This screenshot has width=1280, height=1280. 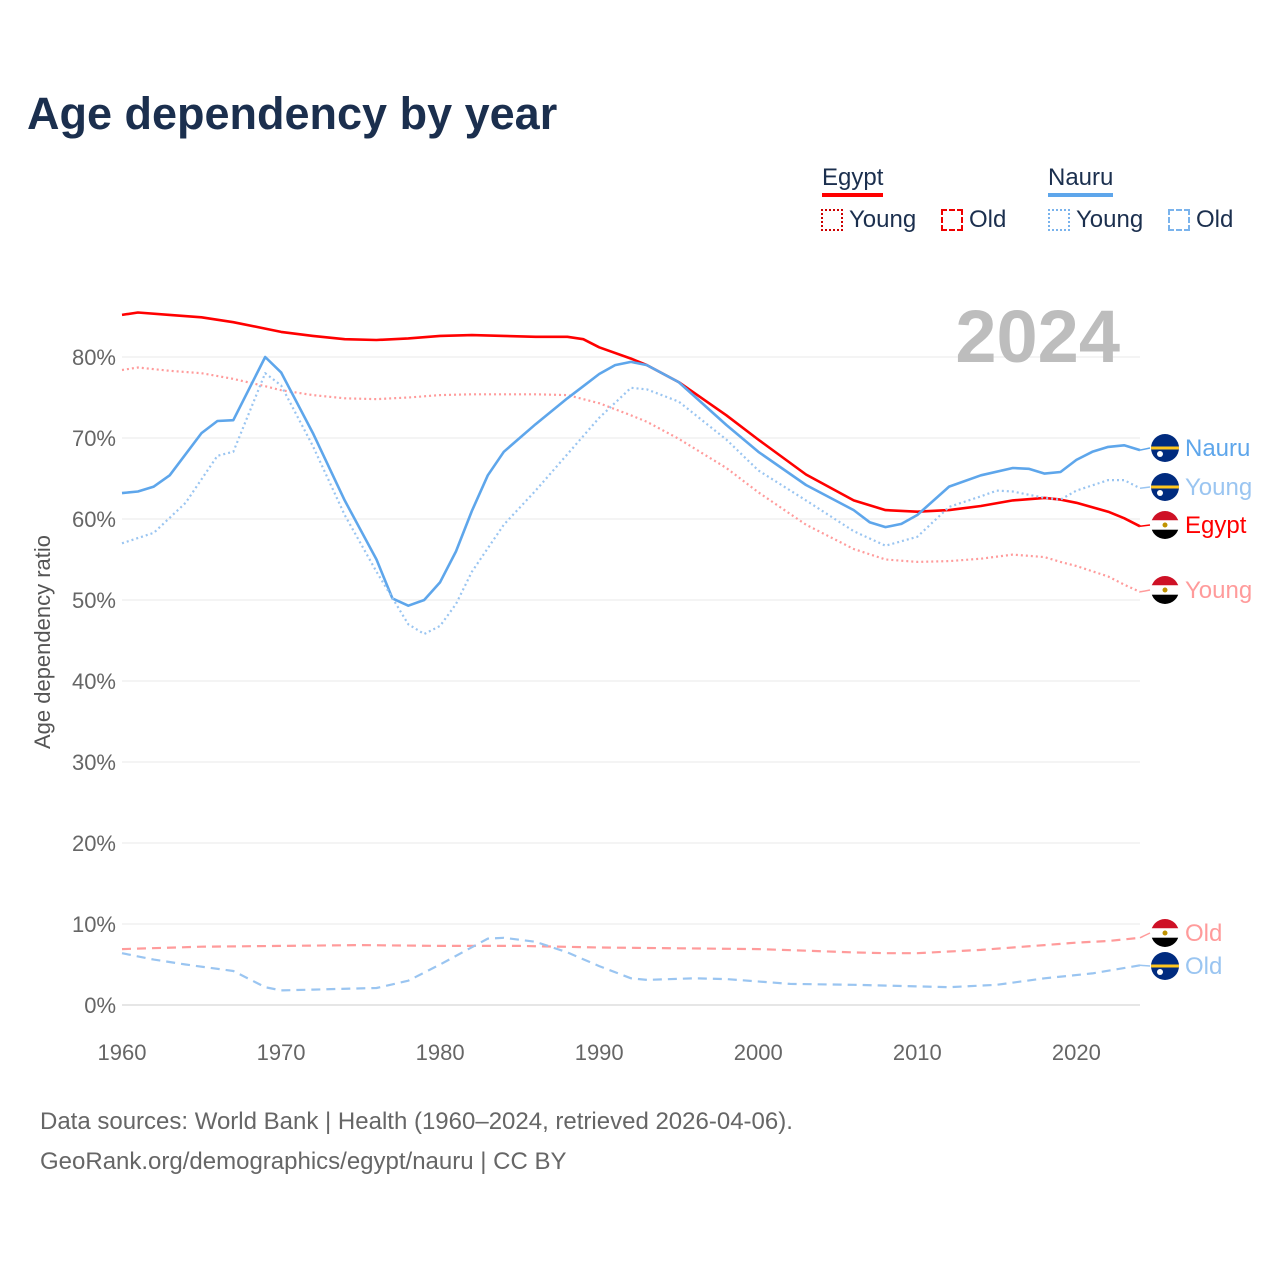 I want to click on legend-nauru-label: Nauru, so click(x=1081, y=177).